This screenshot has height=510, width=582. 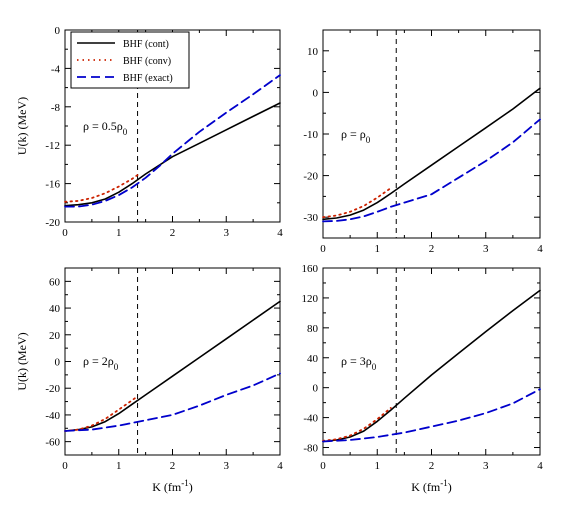 What do you see at coordinates (313, 52) in the screenshot?
I see `y-tick-label: 10` at bounding box center [313, 52].